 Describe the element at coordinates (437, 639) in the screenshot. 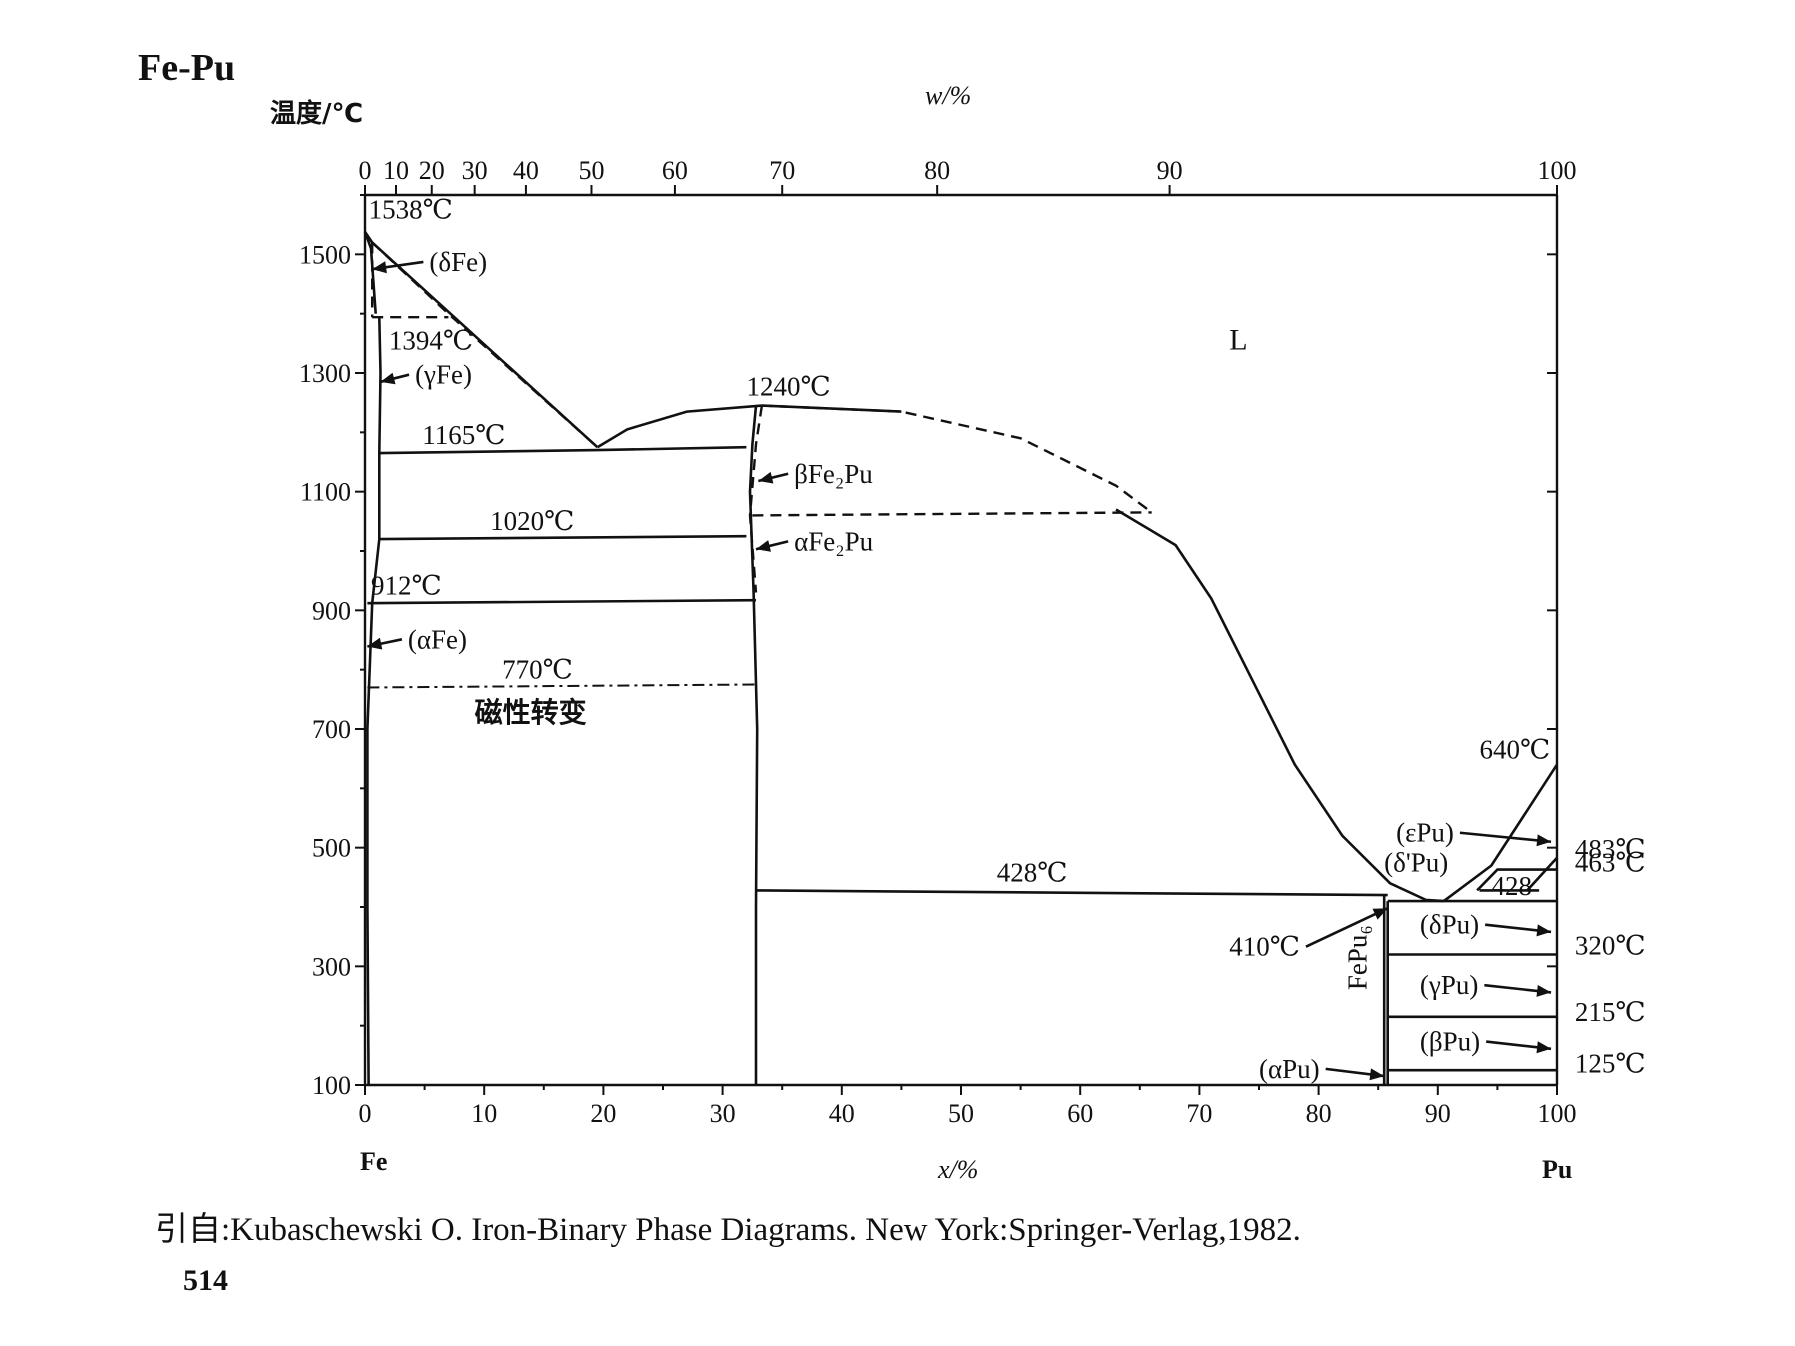

I see `annotation-label: (αFe)` at that location.